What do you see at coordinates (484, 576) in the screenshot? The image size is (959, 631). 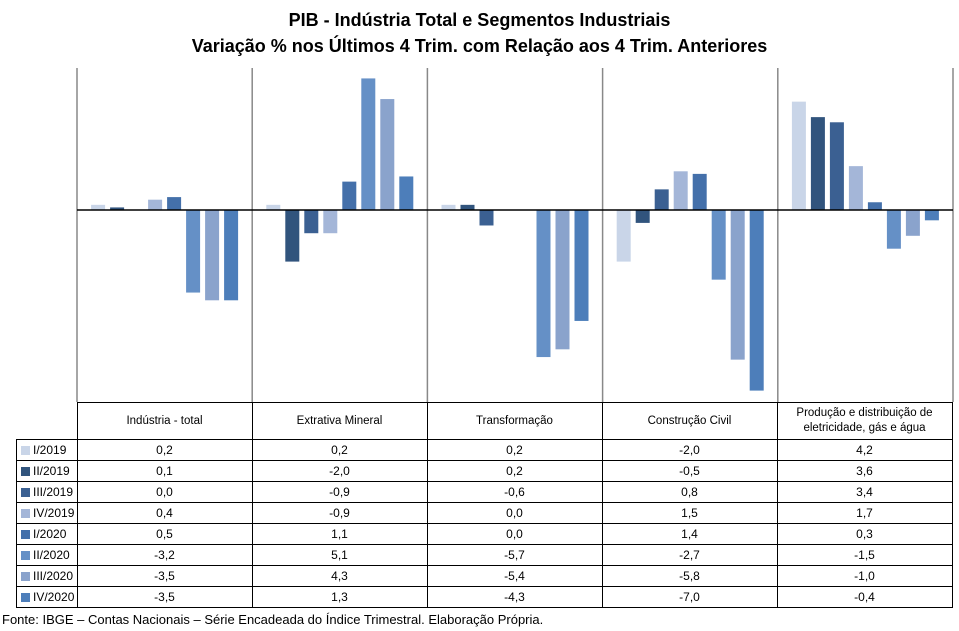 I see `table-row: III/2020 -3,5 4,3 -5,4 -5,8 -1,0` at bounding box center [484, 576].